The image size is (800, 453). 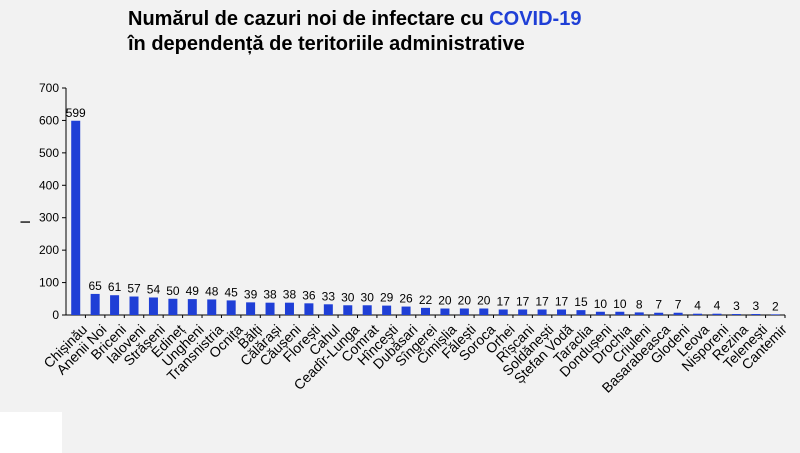 What do you see at coordinates (329, 296) in the screenshot?
I see `bar-value-label: 33` at bounding box center [329, 296].